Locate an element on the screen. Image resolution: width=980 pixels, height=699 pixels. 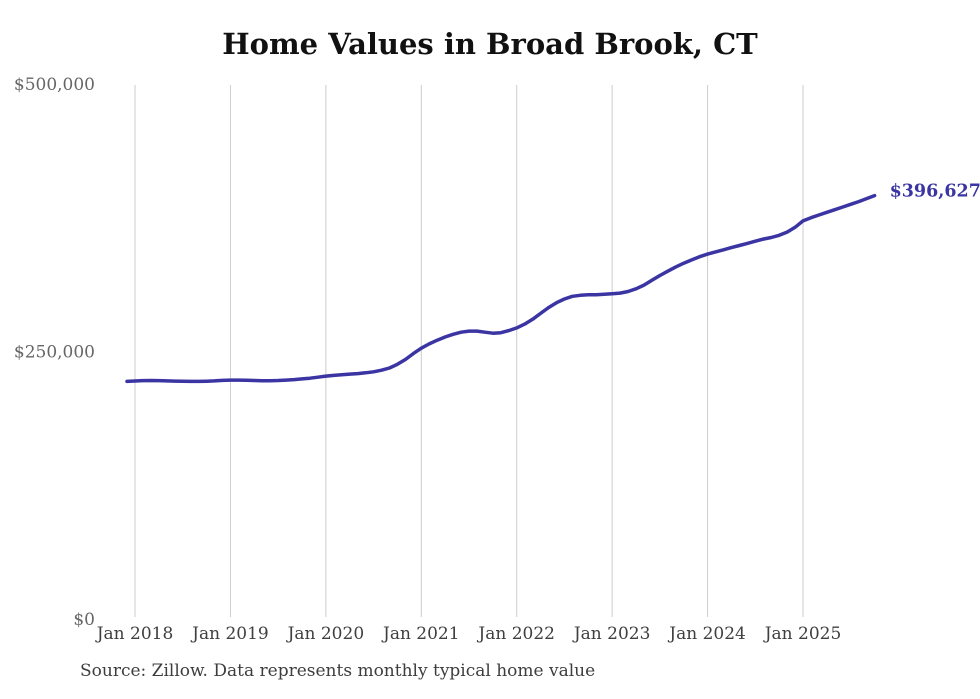
x-tick-label: Jan 2019 is located at coordinates (229, 634).